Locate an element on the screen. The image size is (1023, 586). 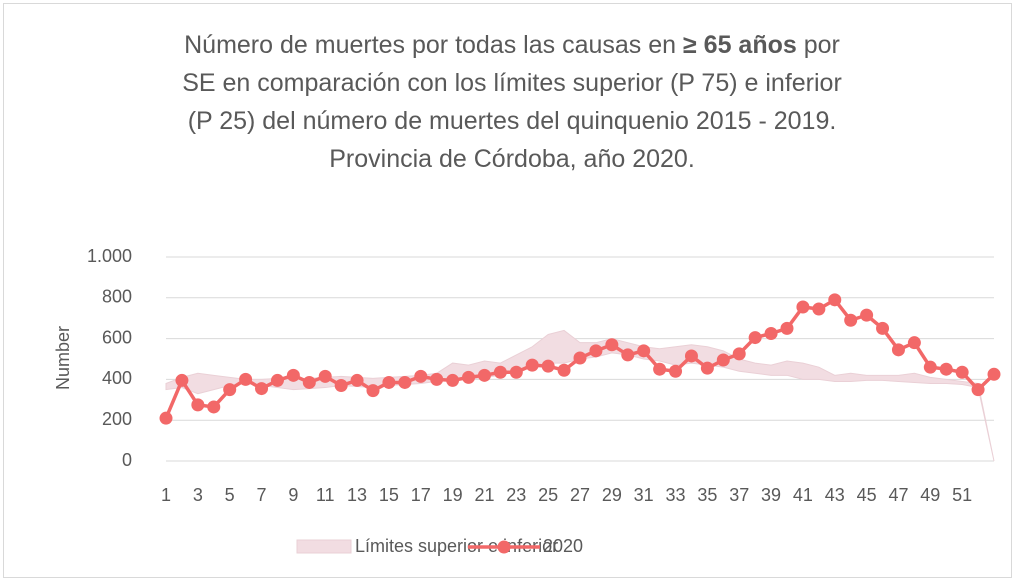
y-axis-label: Number is located at coordinates (63, 358).